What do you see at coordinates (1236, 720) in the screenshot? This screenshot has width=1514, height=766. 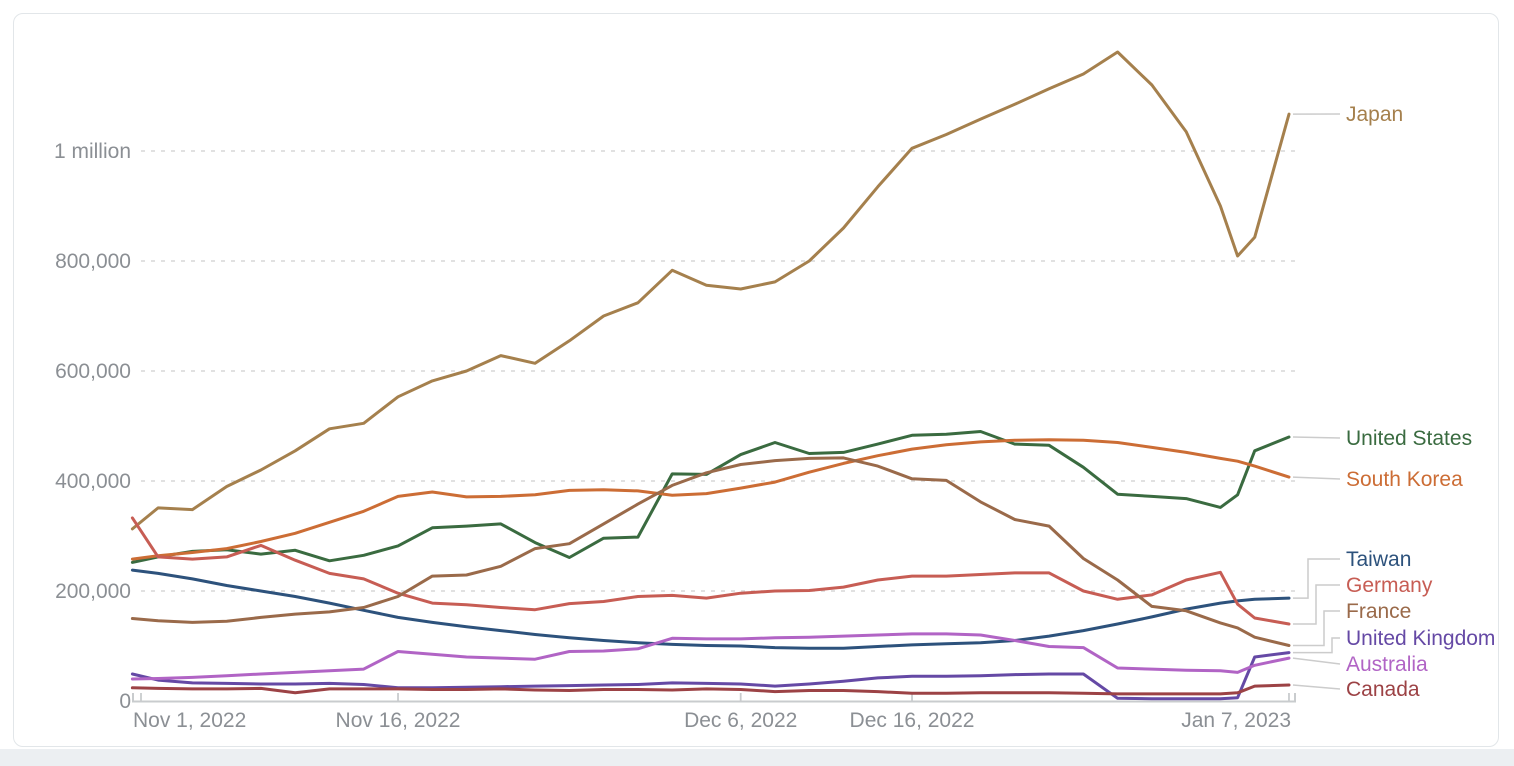 I see `x-axis-label-jan-7-2023: Jan 7, 2023` at bounding box center [1236, 720].